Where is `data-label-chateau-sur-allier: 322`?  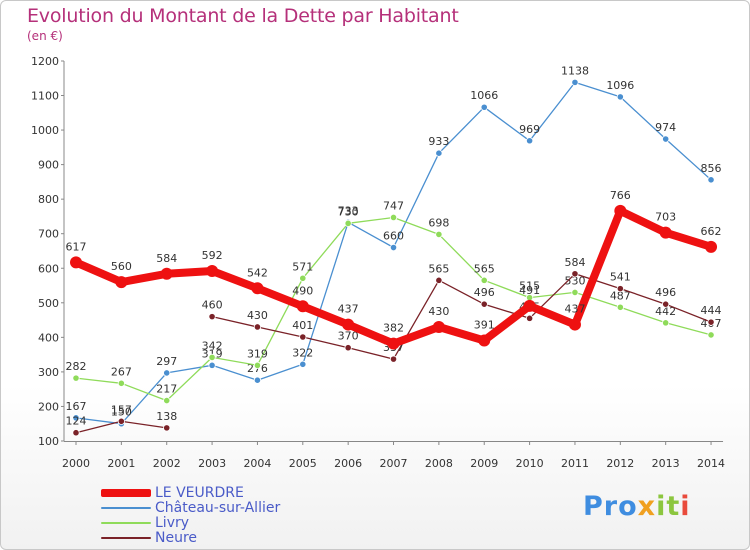 data-label-chateau-sur-allier: 322 is located at coordinates (302, 352).